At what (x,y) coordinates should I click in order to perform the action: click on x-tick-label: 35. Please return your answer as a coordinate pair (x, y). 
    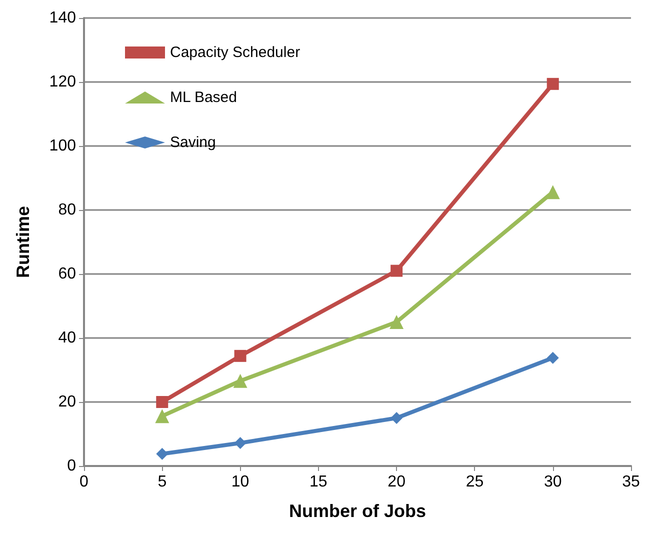
    Looking at the image, I should click on (631, 482).